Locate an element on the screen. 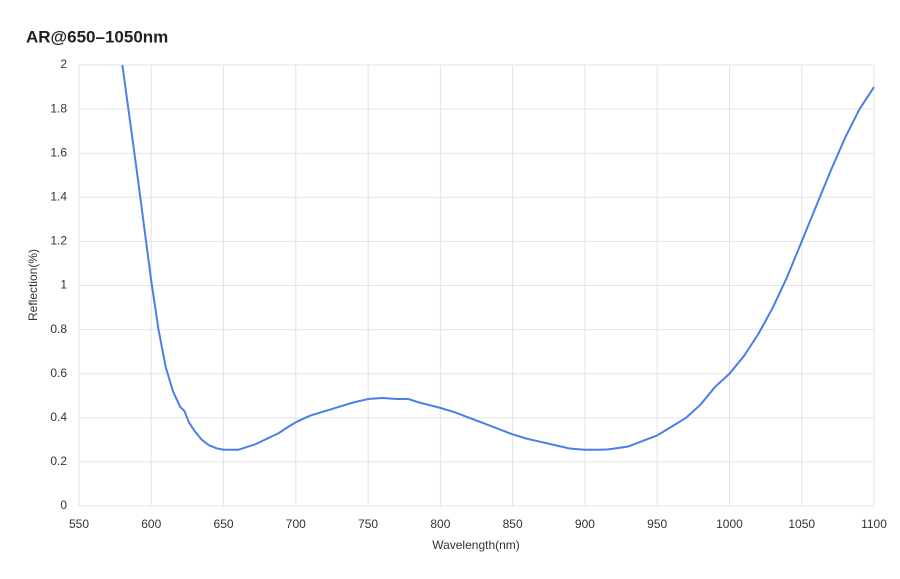 This screenshot has height=579, width=900. x-tick-label: 550 is located at coordinates (79, 524).